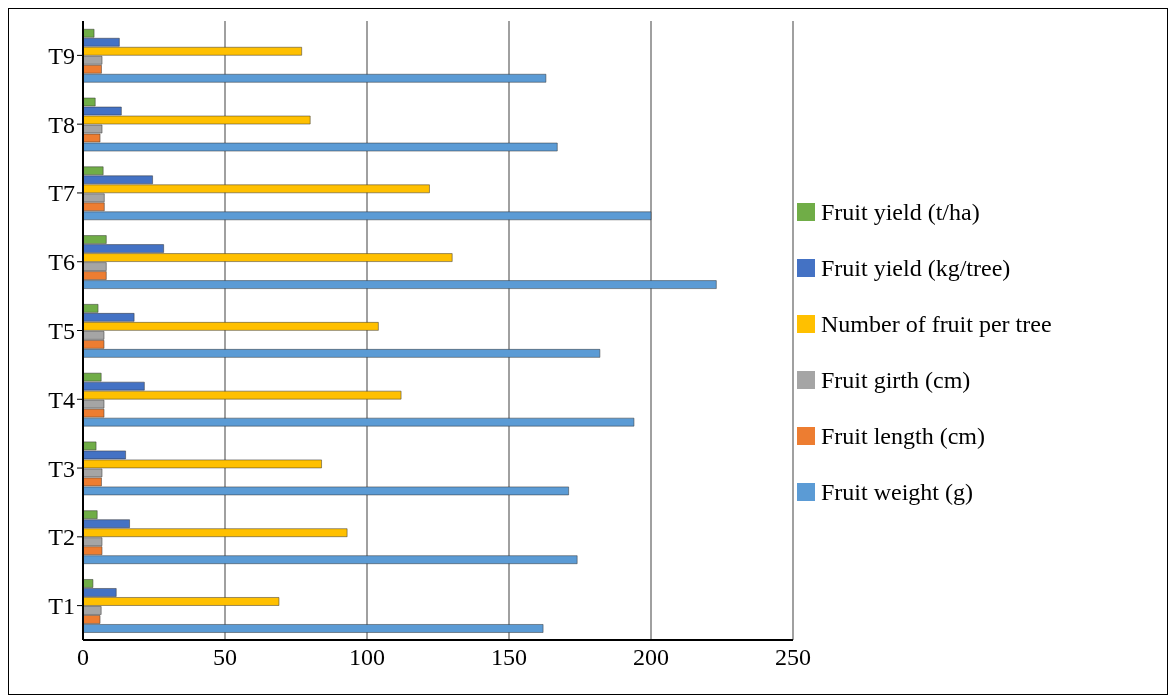 The height and width of the screenshot is (695, 1168). What do you see at coordinates (61, 399) in the screenshot?
I see `y-tick-label: T4` at bounding box center [61, 399].